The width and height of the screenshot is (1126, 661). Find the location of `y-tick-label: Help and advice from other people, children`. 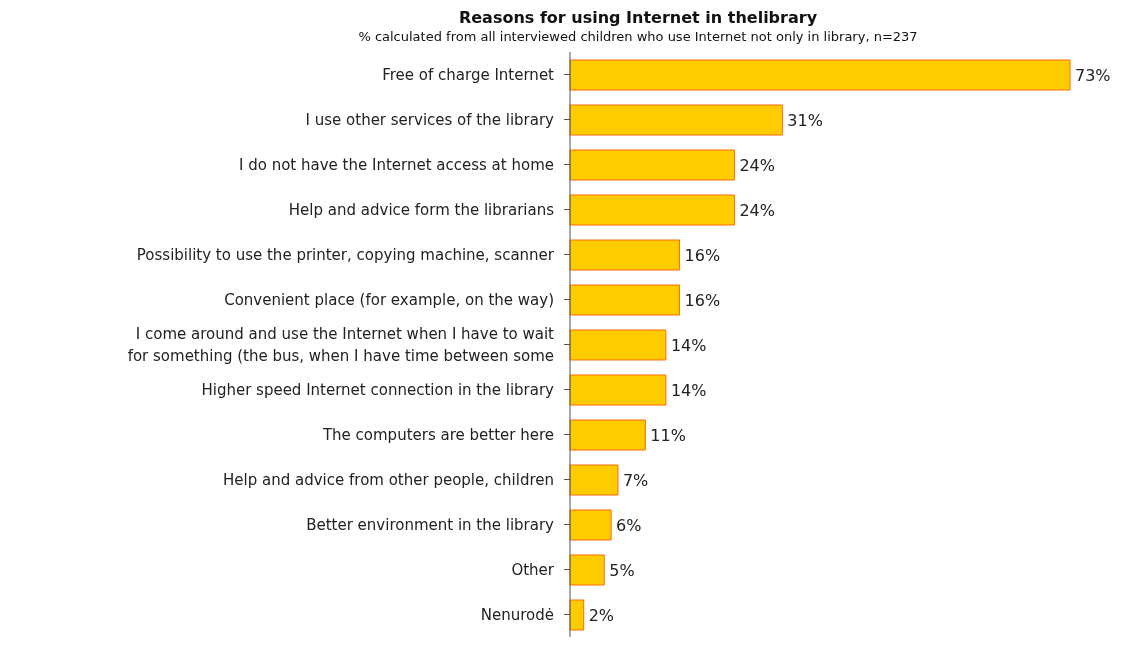

y-tick-label: Help and advice from other people, children is located at coordinates (388, 479).